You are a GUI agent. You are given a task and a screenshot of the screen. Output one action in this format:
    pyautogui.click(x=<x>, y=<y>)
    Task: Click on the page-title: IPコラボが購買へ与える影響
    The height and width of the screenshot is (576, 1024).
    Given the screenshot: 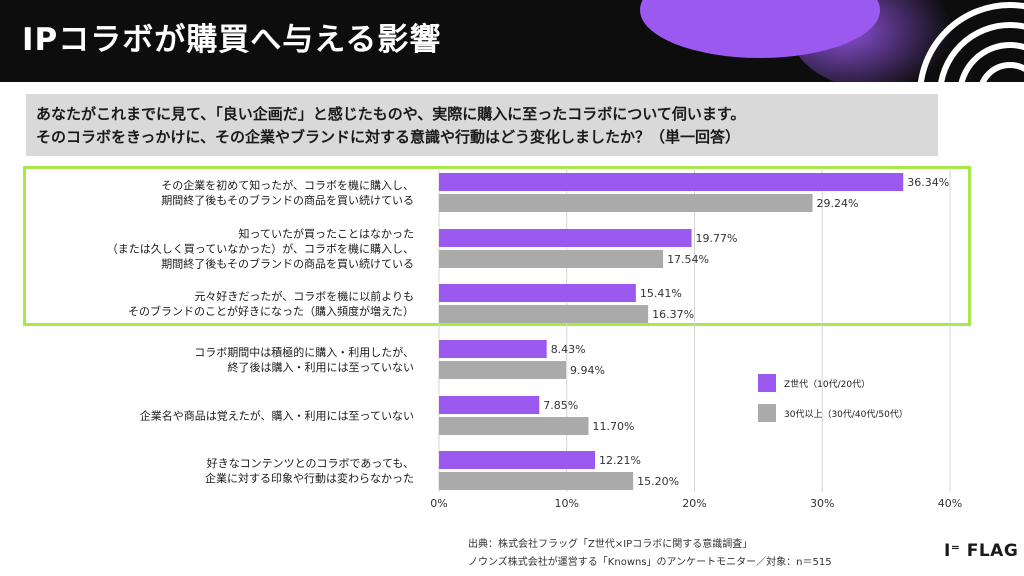 What is the action you would take?
    pyautogui.click(x=232, y=40)
    